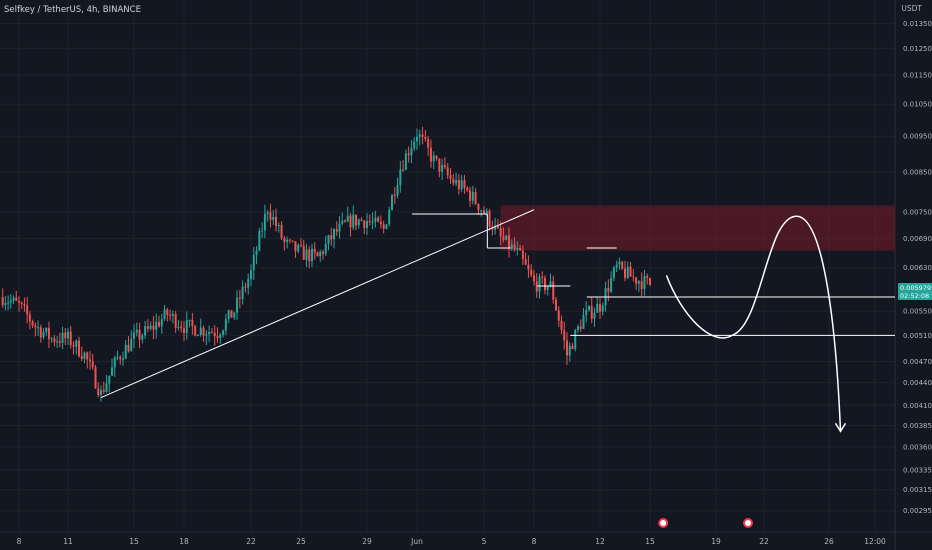 The height and width of the screenshot is (550, 932). What do you see at coordinates (764, 541) in the screenshot?
I see `x-tick-label: 22` at bounding box center [764, 541].